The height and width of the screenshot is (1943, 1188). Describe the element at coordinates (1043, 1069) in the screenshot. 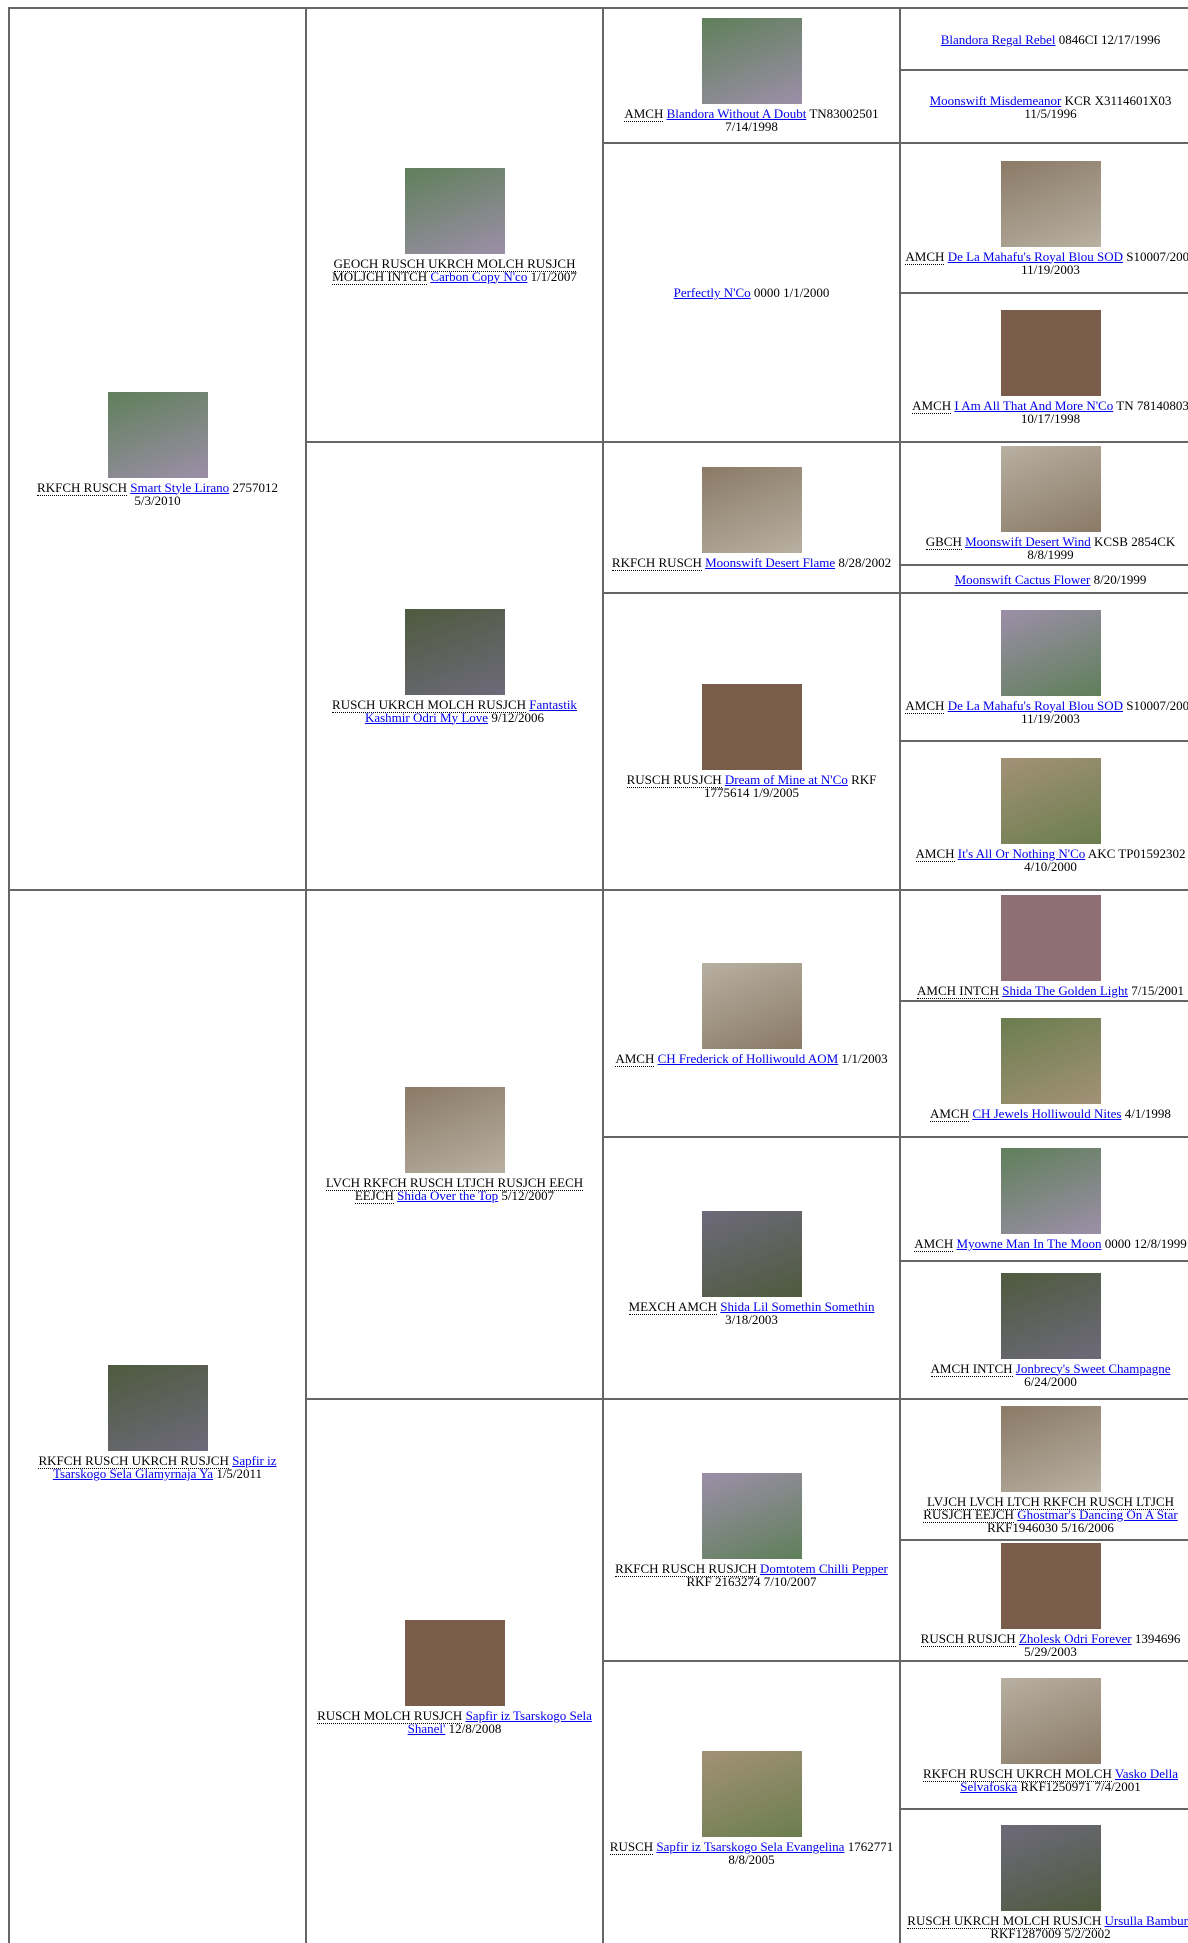

I see `pedigree-cell: AMCH CH Jewels Holliwould Nites 4/1/1998` at that location.